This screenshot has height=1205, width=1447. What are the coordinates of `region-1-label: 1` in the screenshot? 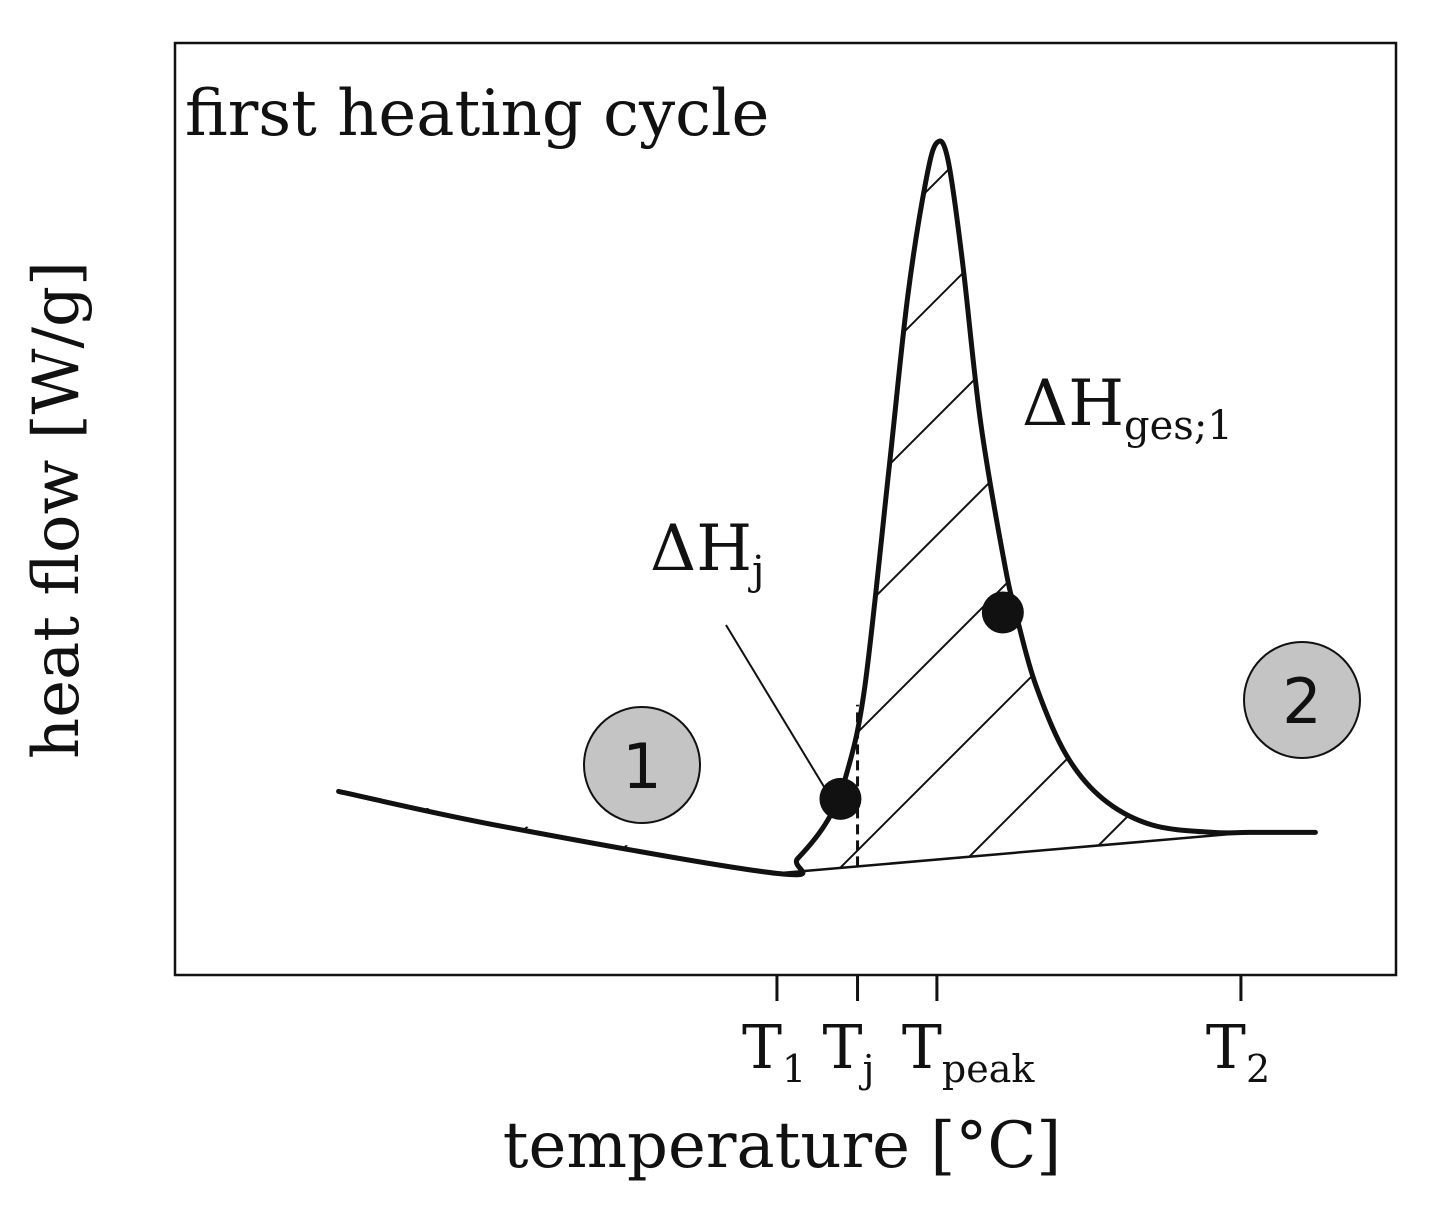 It's located at (641, 766).